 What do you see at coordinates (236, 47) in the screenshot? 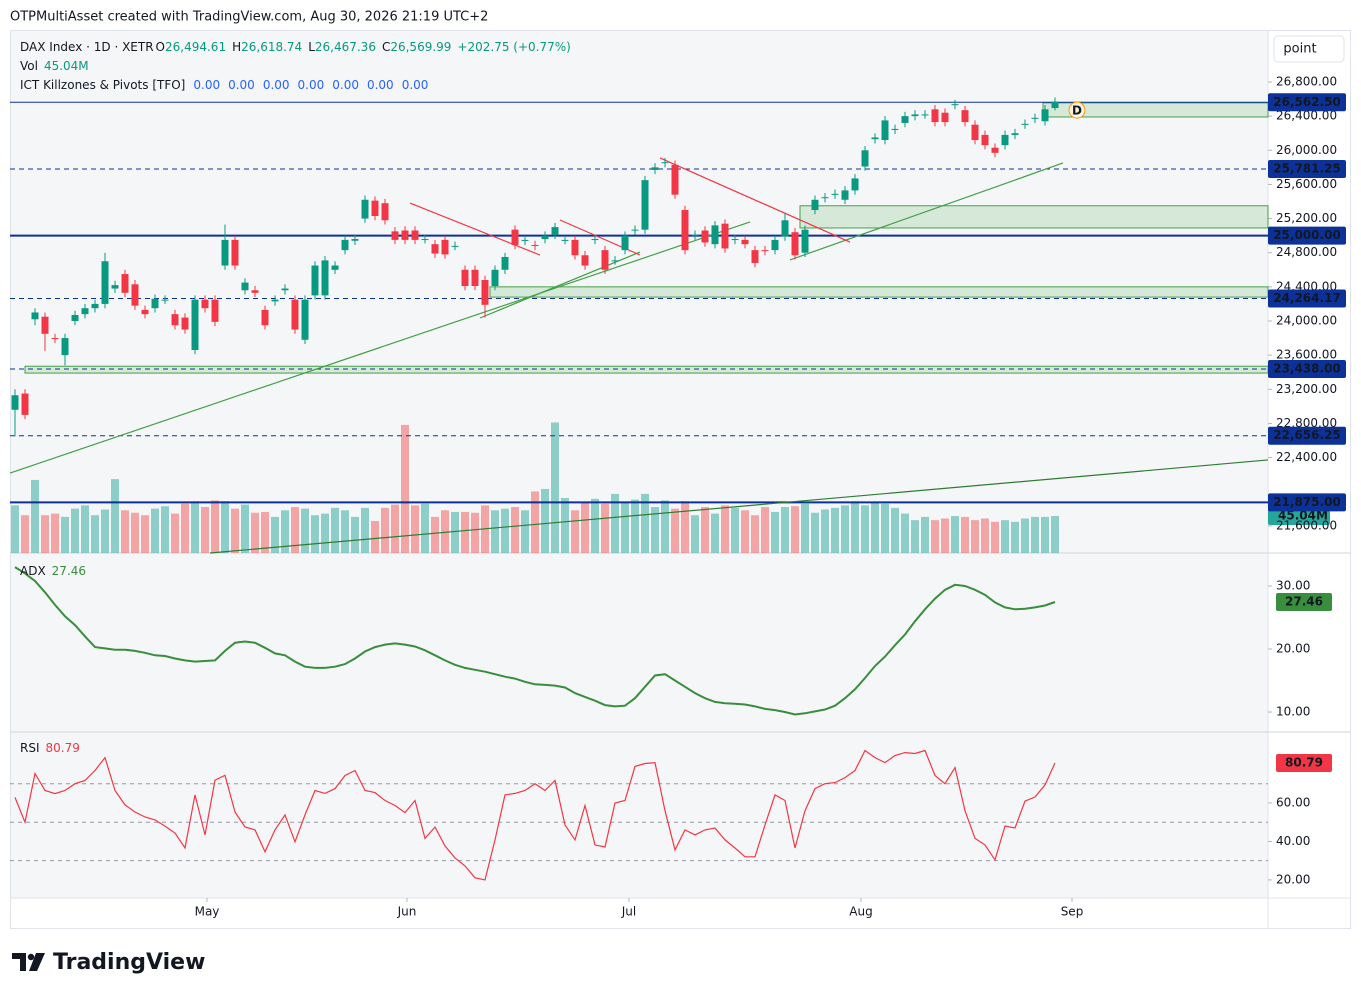
I see `legend-key: H` at bounding box center [236, 47].